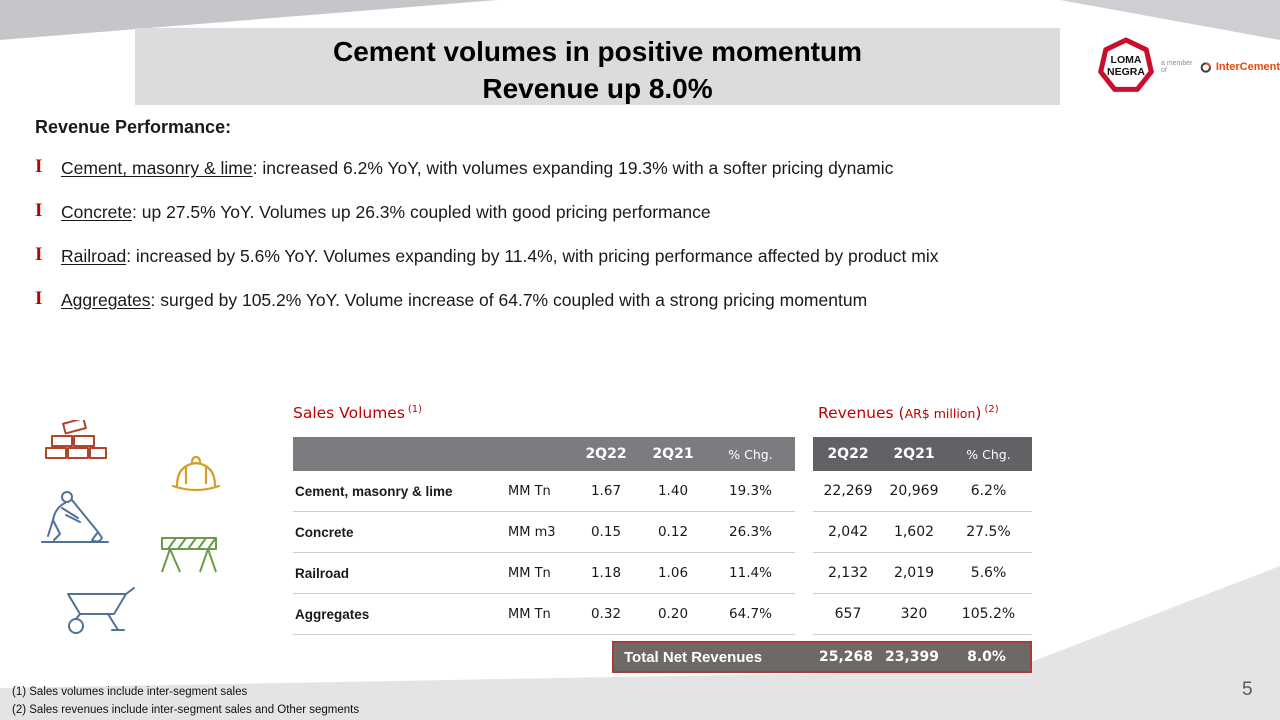 Image resolution: width=1280 pixels, height=720 pixels. I want to click on loma-negra-emblem-icon: LOMA NEGRA, so click(1126, 64).